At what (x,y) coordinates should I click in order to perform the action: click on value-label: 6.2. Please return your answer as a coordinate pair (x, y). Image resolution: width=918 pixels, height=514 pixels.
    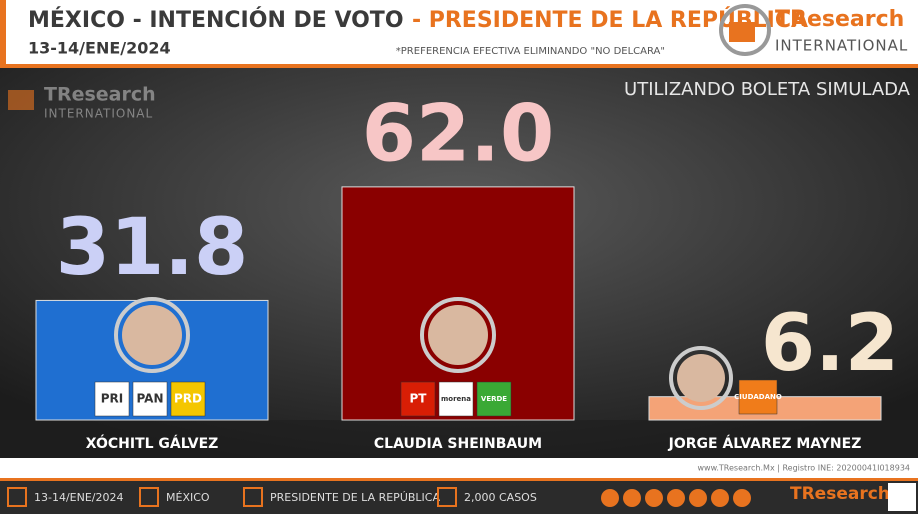
    Looking at the image, I should click on (830, 344).